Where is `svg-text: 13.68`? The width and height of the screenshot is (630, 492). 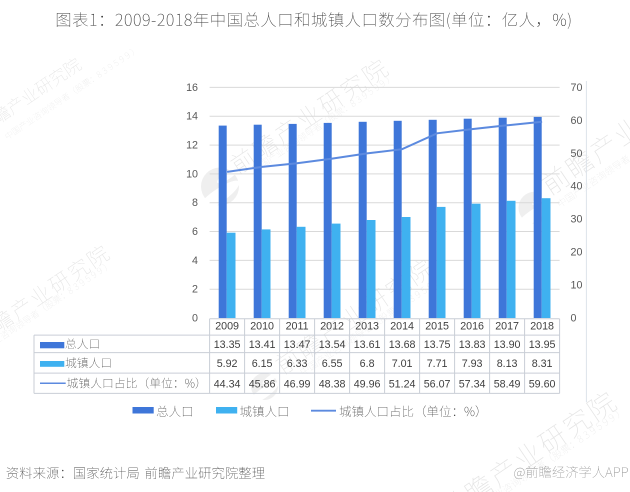
svg-text: 13.68 is located at coordinates (402, 345).